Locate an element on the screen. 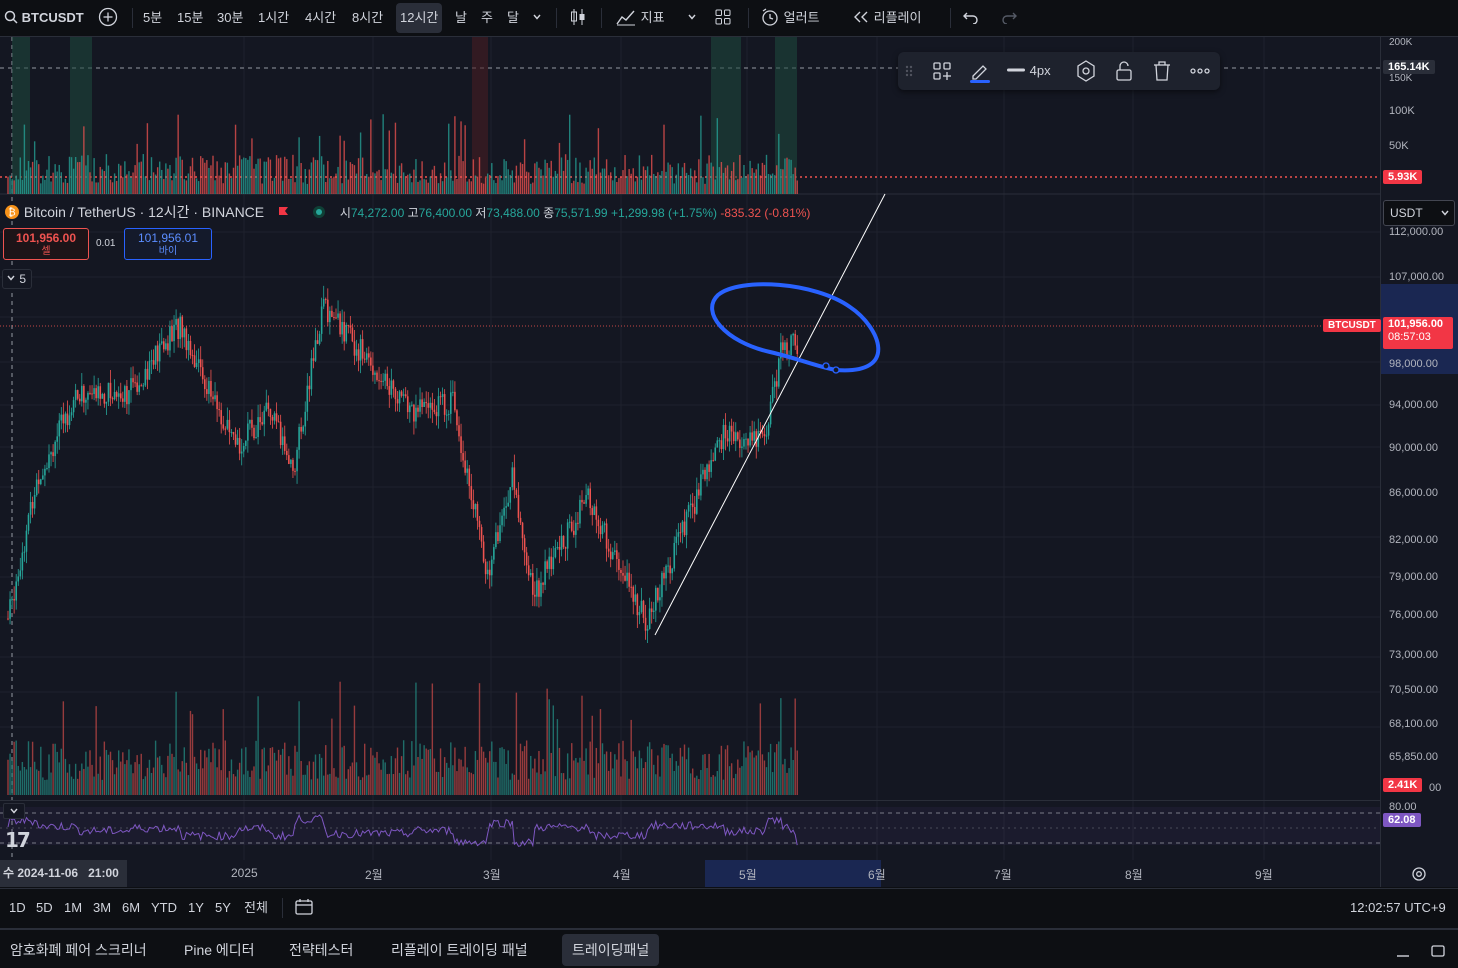 This screenshot has width=1458, height=968. tf-5m: 5분 is located at coordinates (153, 17).